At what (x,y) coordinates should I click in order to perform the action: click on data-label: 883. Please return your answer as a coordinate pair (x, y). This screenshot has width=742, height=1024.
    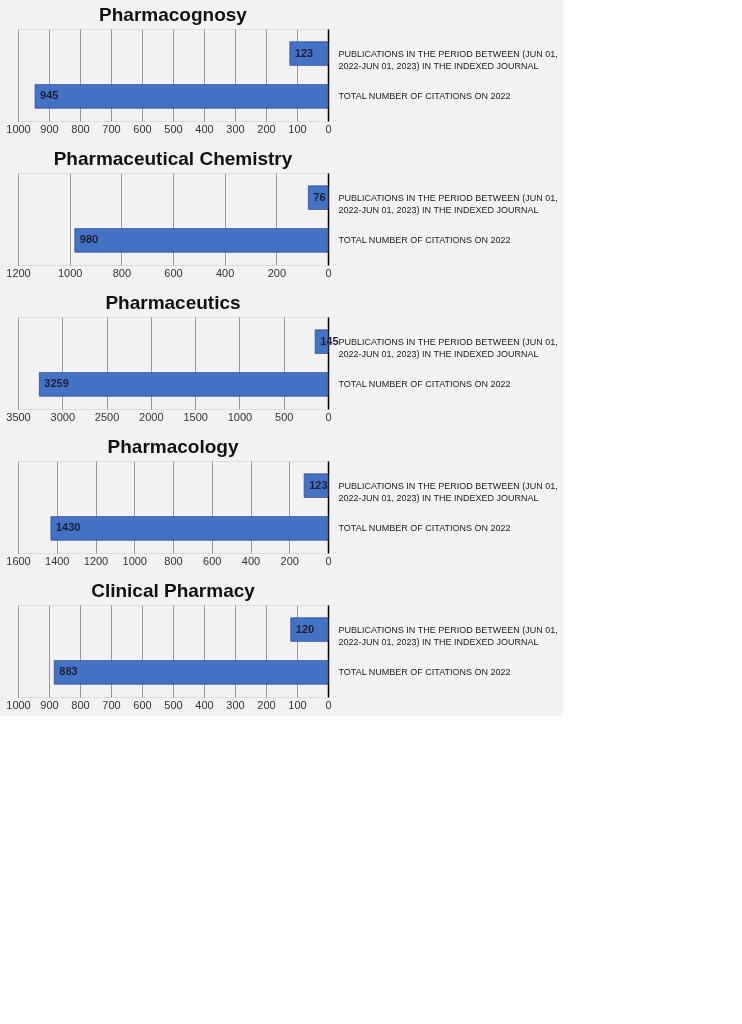
    Looking at the image, I should click on (68, 671).